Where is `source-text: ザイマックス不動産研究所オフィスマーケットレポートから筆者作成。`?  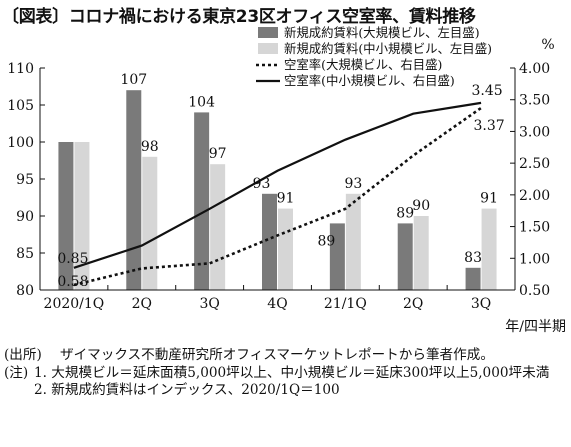 source-text: ザイマックス不動産研究所オフィスマーケットレポートから筆者作成。 is located at coordinates (277, 355).